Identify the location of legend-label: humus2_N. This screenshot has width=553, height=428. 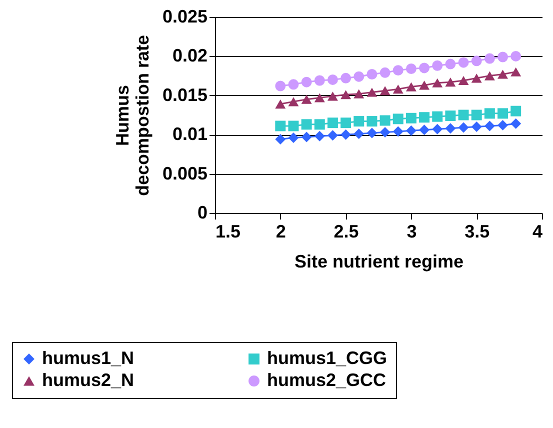
(88, 380).